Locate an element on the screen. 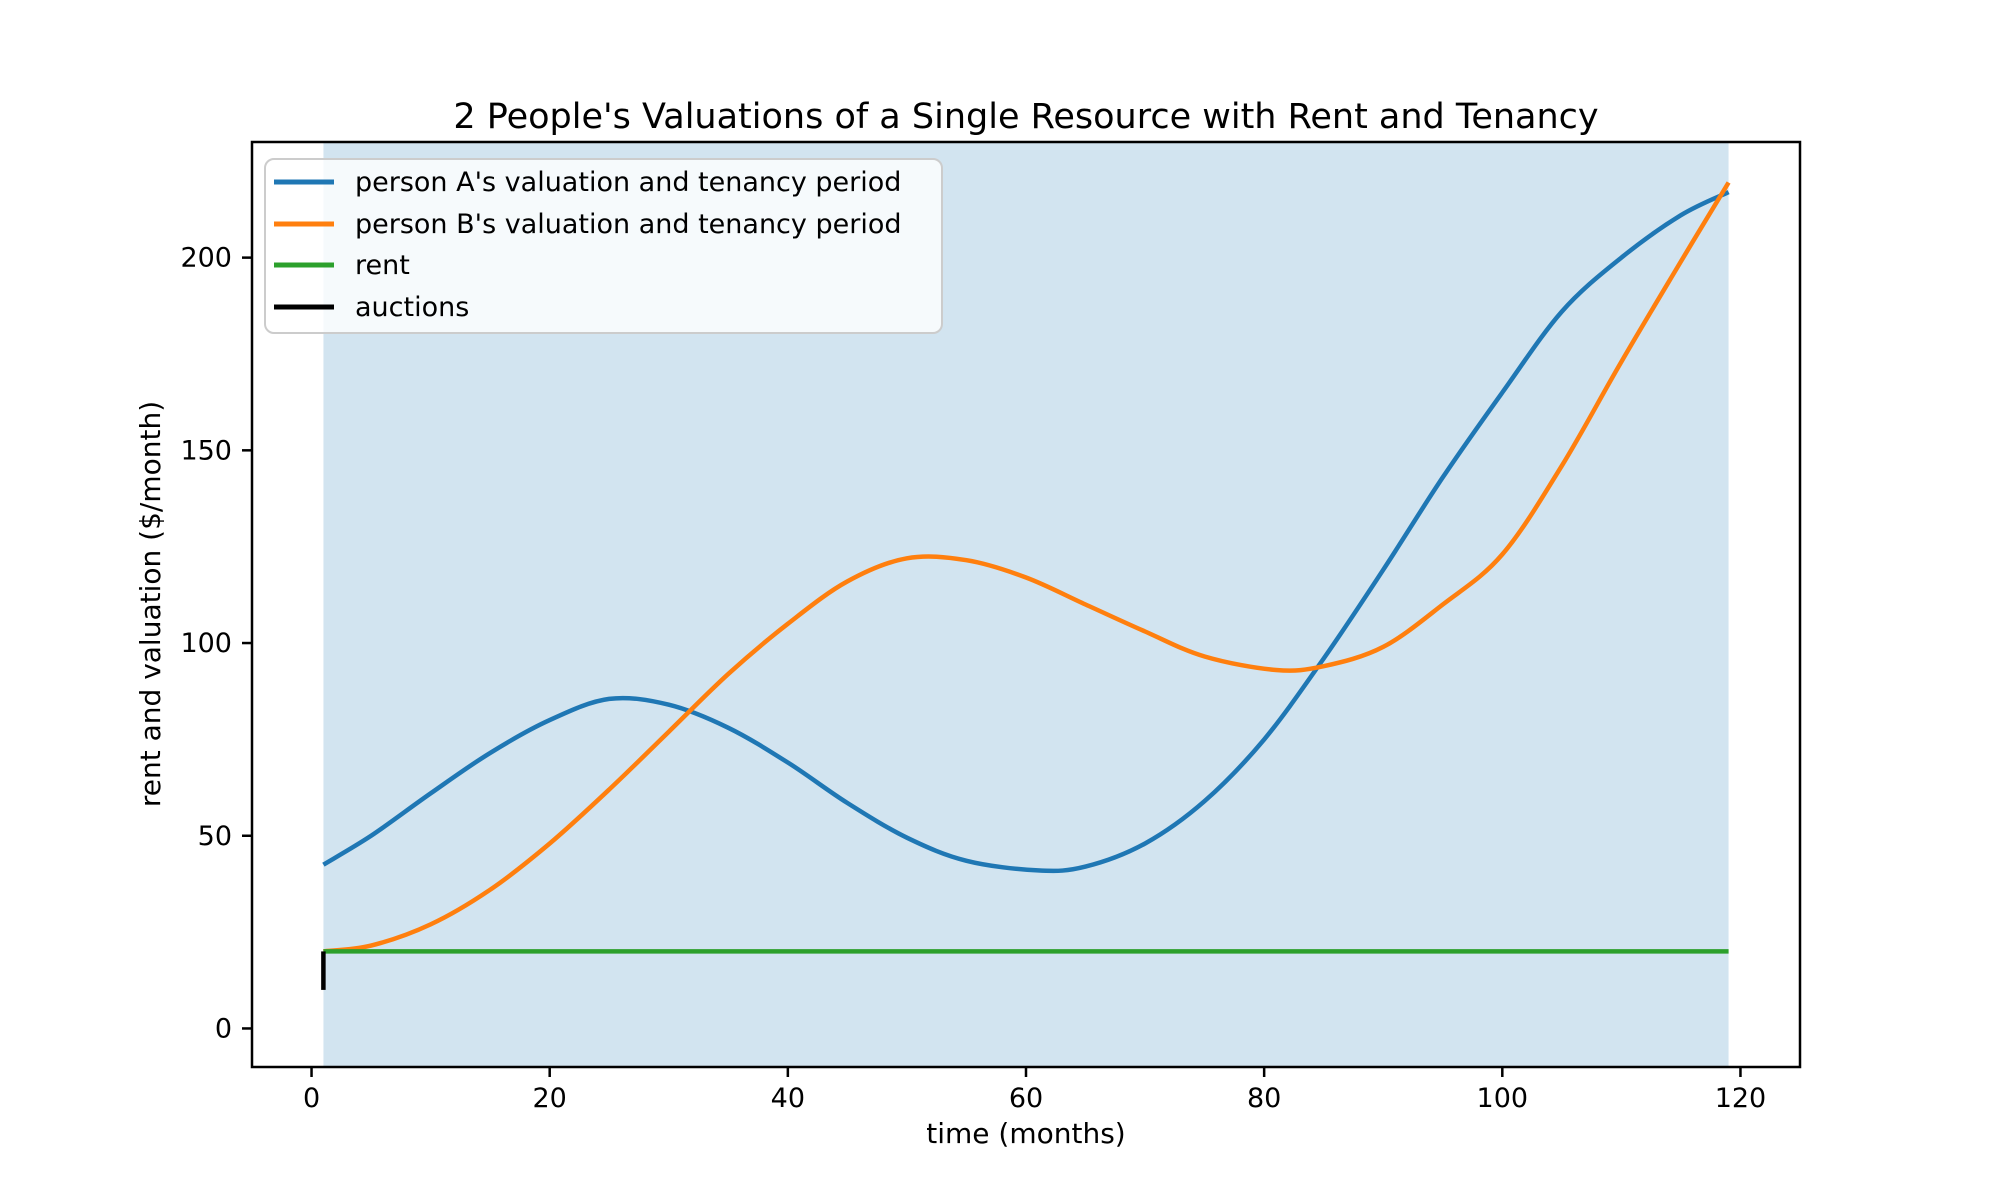 This screenshot has height=1200, width=2000. y-tick-label: 50 is located at coordinates (215, 836).